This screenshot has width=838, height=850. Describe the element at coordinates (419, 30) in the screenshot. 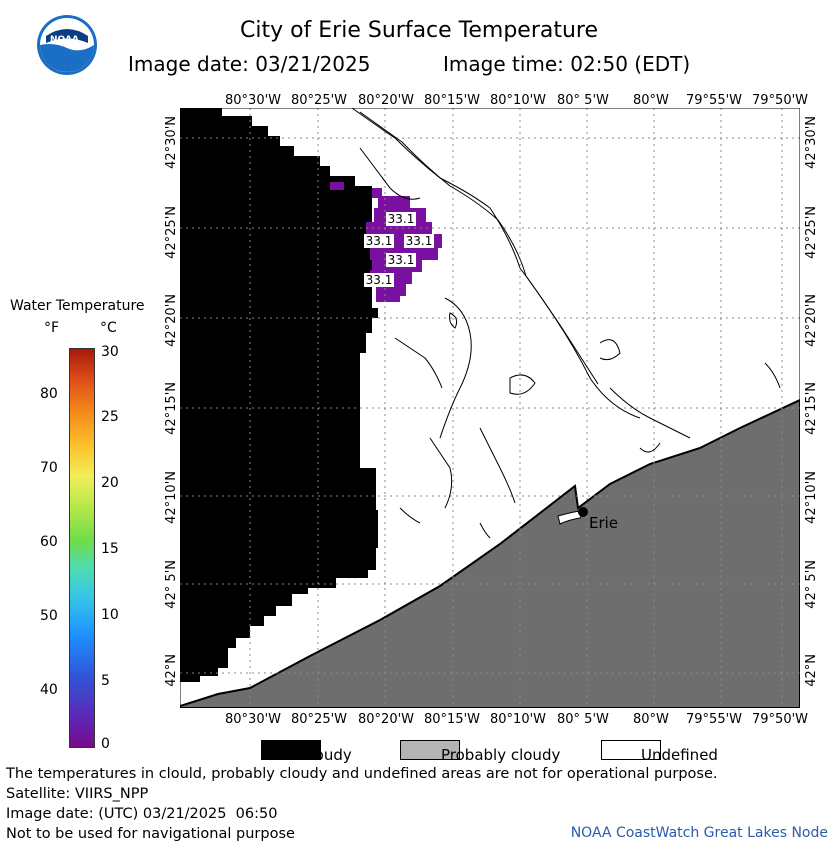

I see `page-title: City of Erie Surface Temperature` at that location.